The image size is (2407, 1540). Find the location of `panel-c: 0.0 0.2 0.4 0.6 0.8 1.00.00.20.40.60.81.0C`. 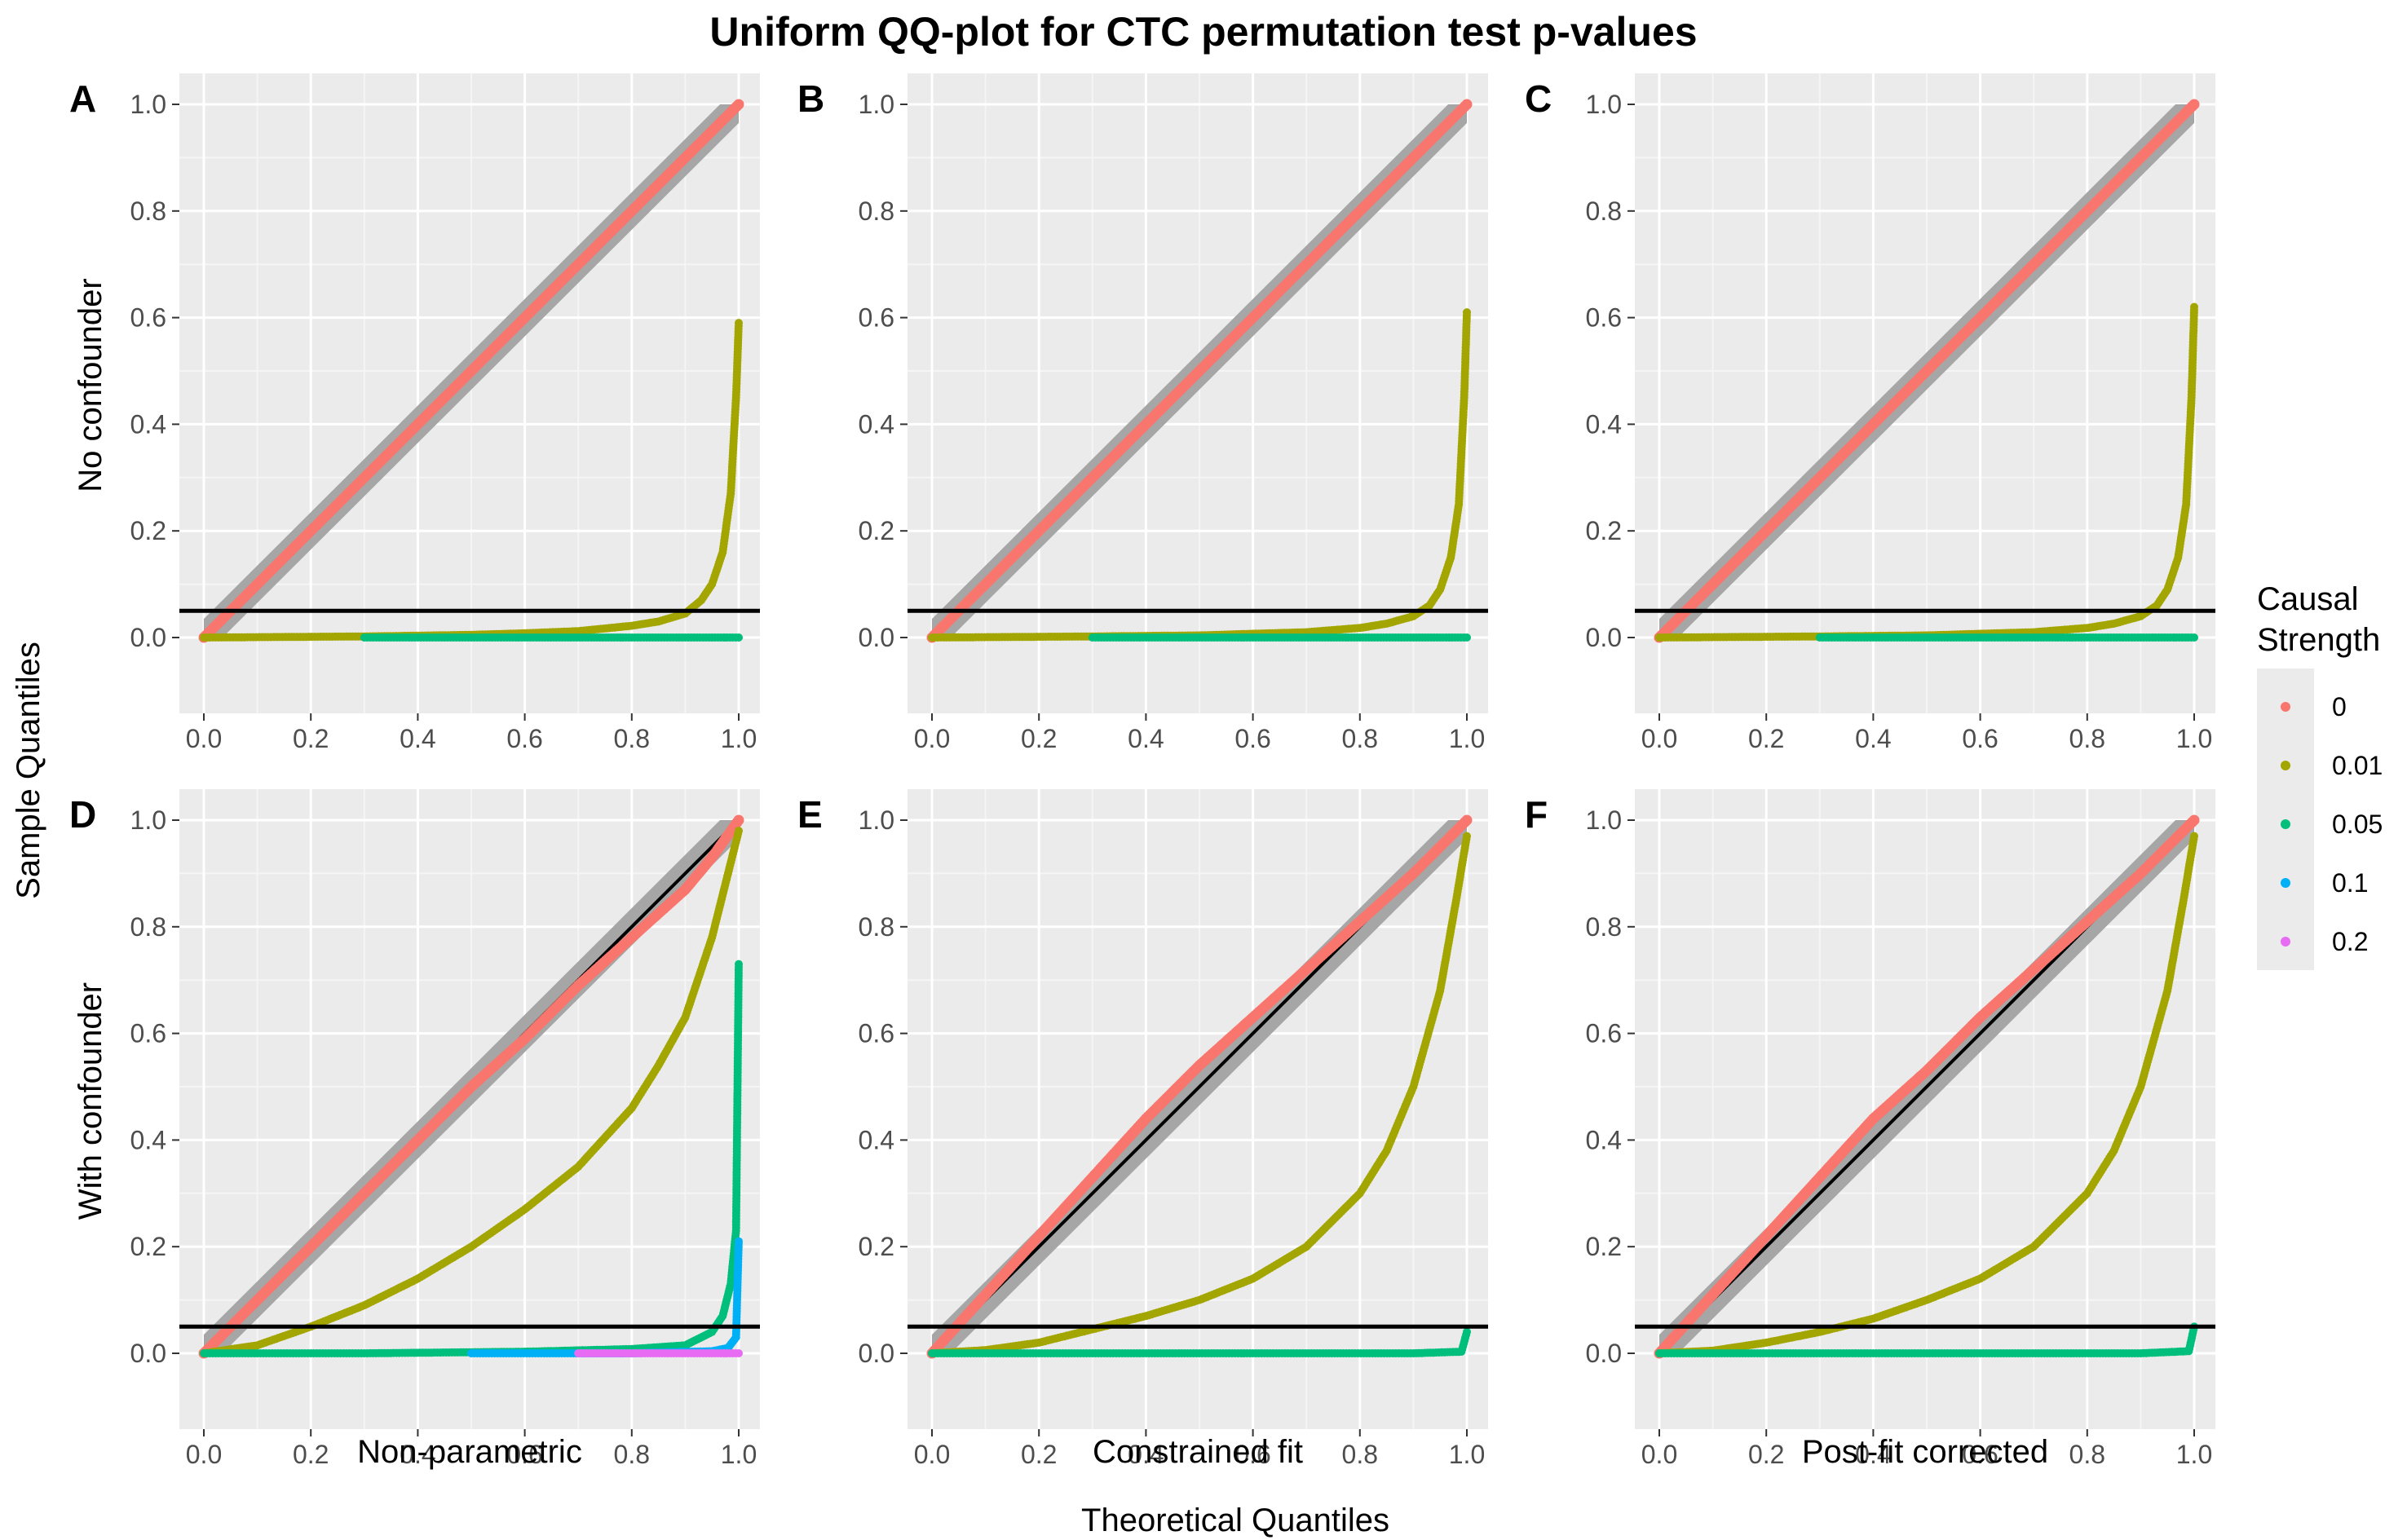

panel-c: 0.0 0.2 0.4 0.6 0.8 1.00.00.20.40.60.81.0C is located at coordinates (1870, 413).